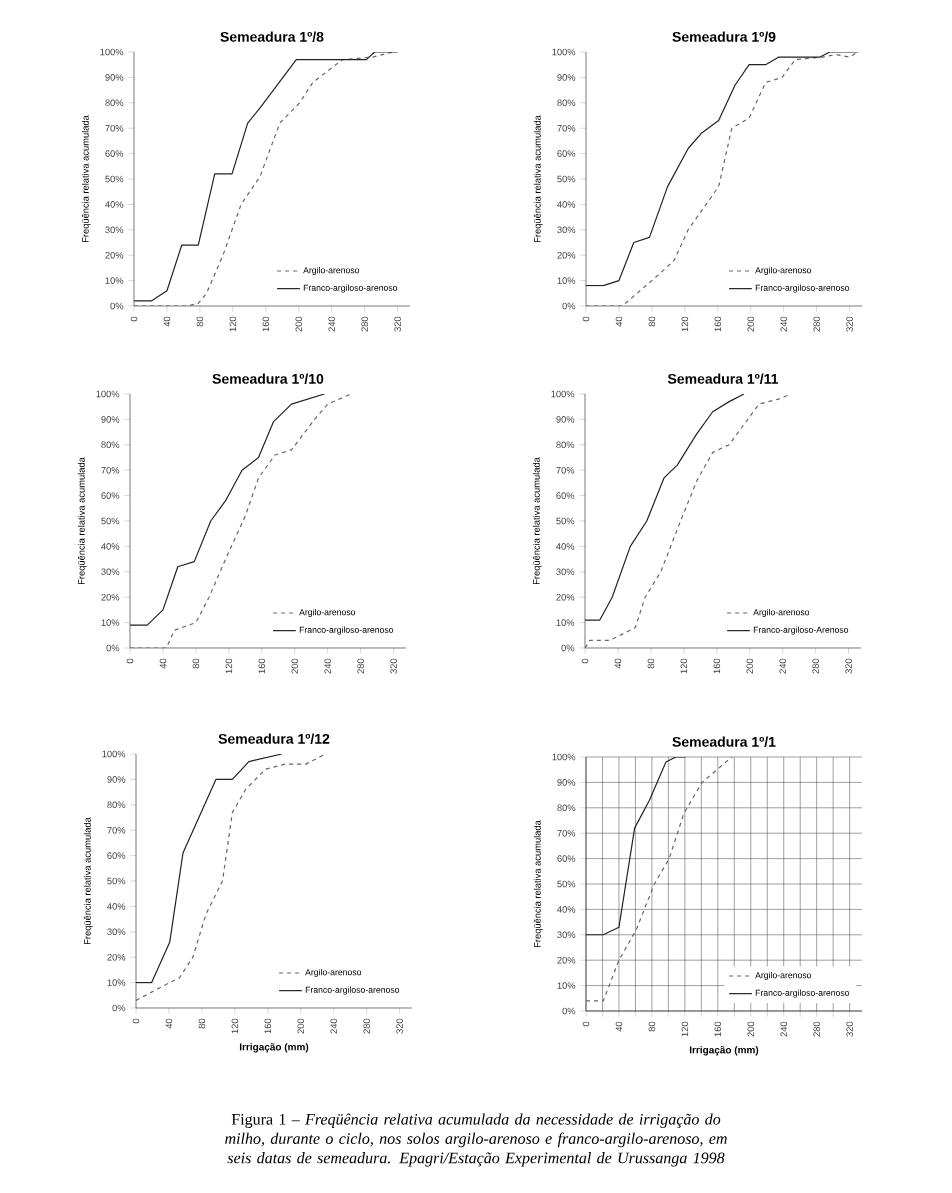  I want to click on chart-title: Semeadura 1º/10, so click(268, 378).